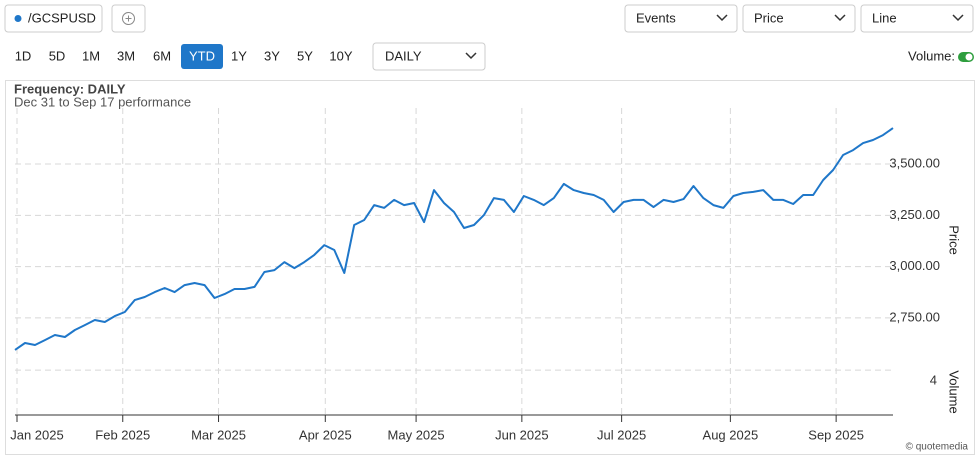  What do you see at coordinates (325, 434) in the screenshot?
I see `x-tick-label: Apr 2025` at bounding box center [325, 434].